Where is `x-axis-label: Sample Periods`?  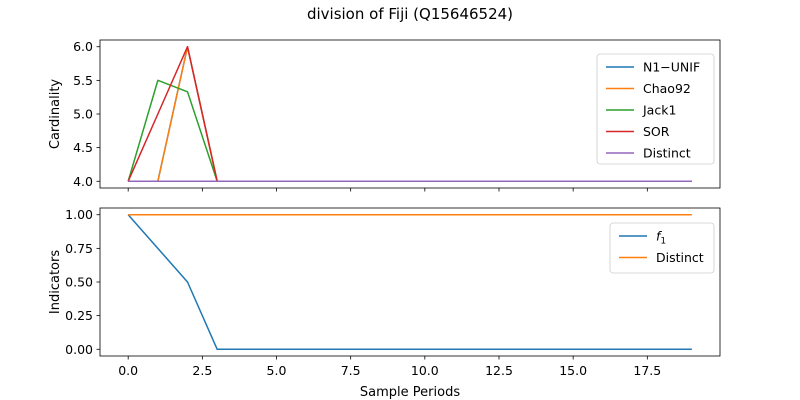
x-axis-label: Sample Periods is located at coordinates (410, 392).